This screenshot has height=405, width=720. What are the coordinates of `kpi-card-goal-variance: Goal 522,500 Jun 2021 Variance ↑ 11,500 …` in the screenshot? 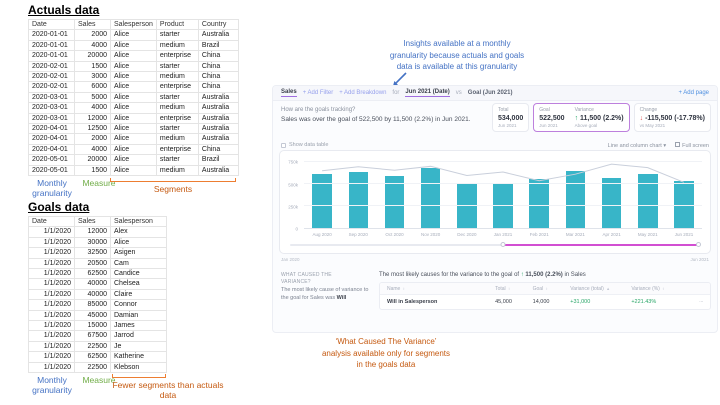 It's located at (581, 117).